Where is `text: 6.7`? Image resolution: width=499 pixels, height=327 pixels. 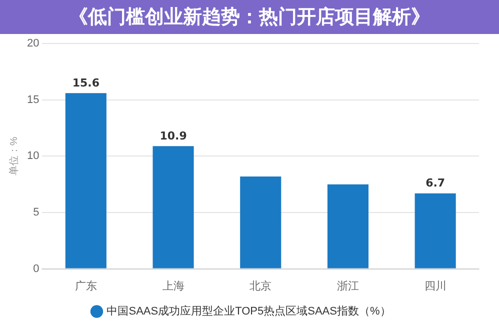
text: 6.7 is located at coordinates (436, 183).